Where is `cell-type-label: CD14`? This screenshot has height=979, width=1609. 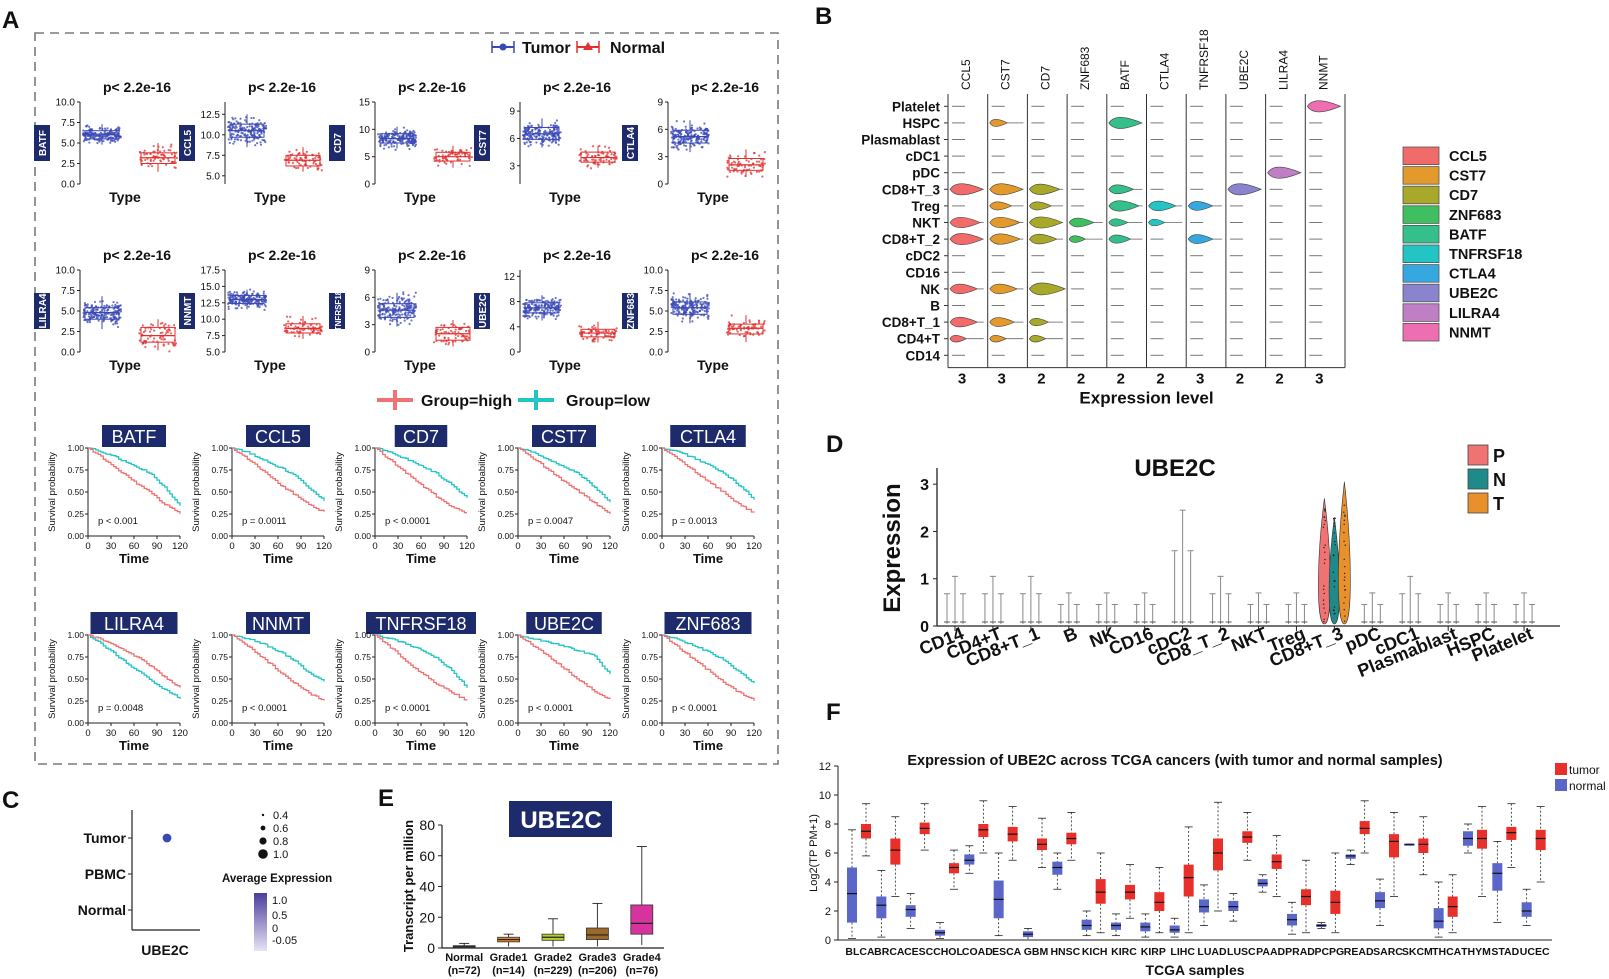
cell-type-label: CD14 is located at coordinates (922, 355).